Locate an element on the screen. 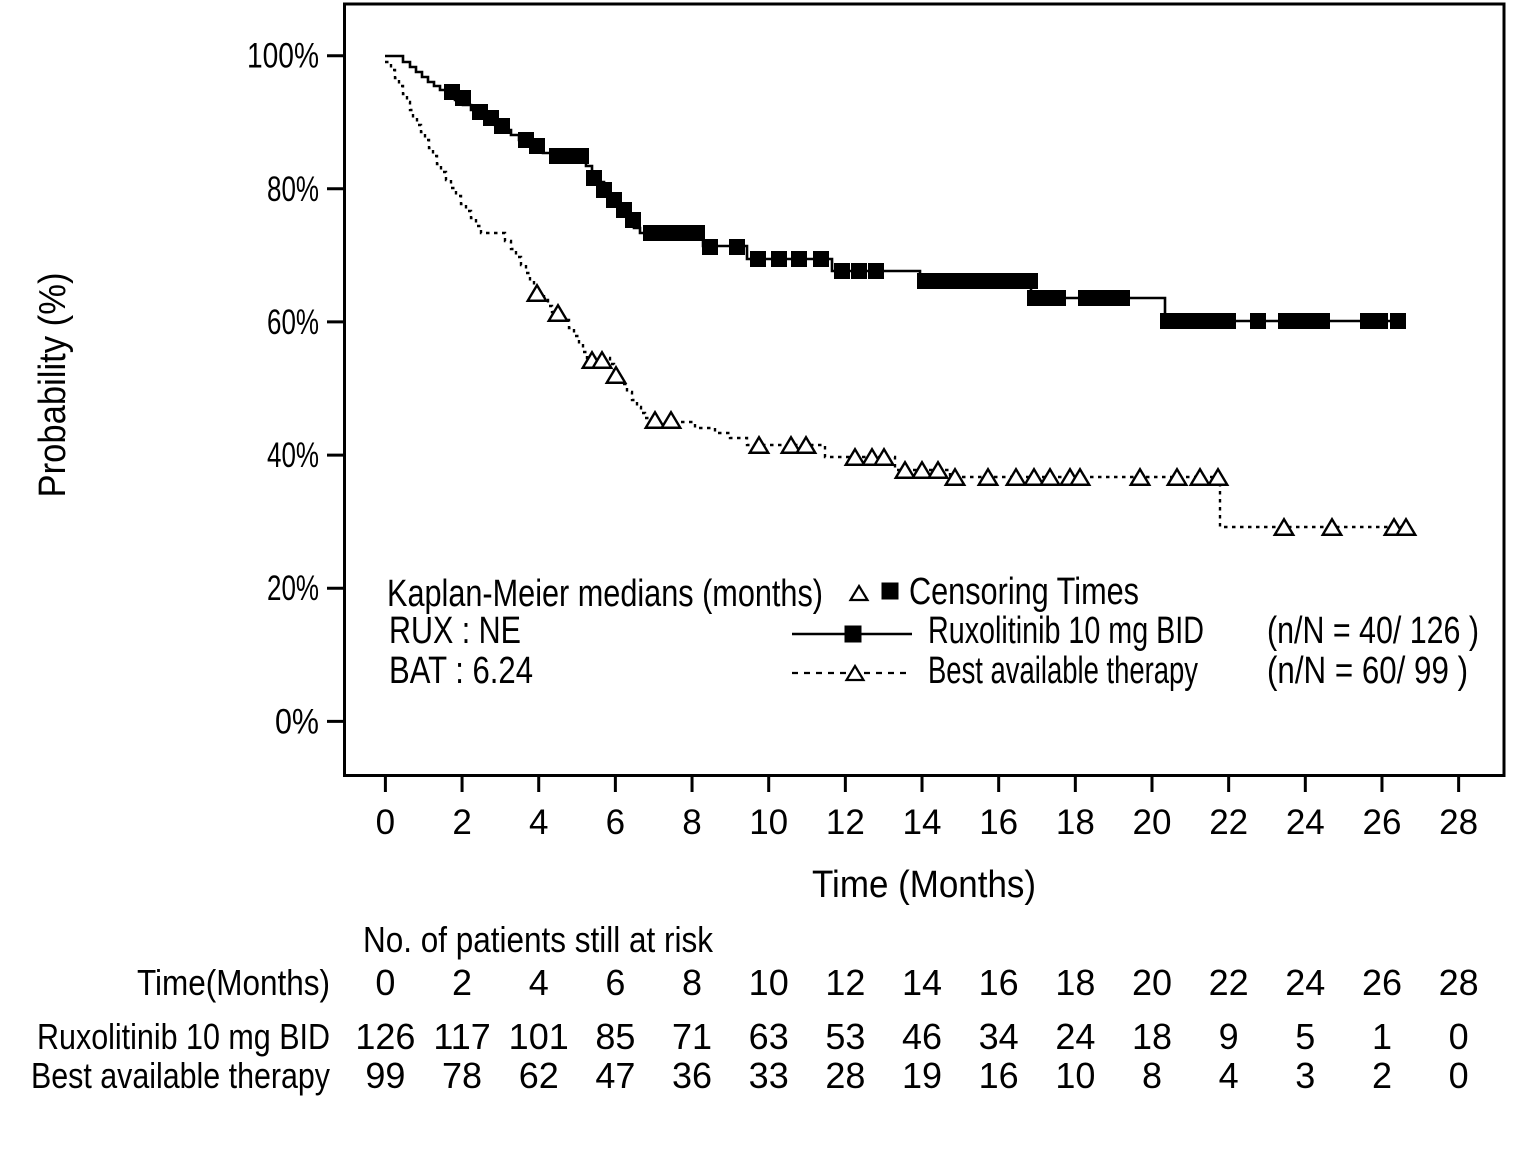 The width and height of the screenshot is (1530, 1151). svg-text: 85 is located at coordinates (615, 1036).